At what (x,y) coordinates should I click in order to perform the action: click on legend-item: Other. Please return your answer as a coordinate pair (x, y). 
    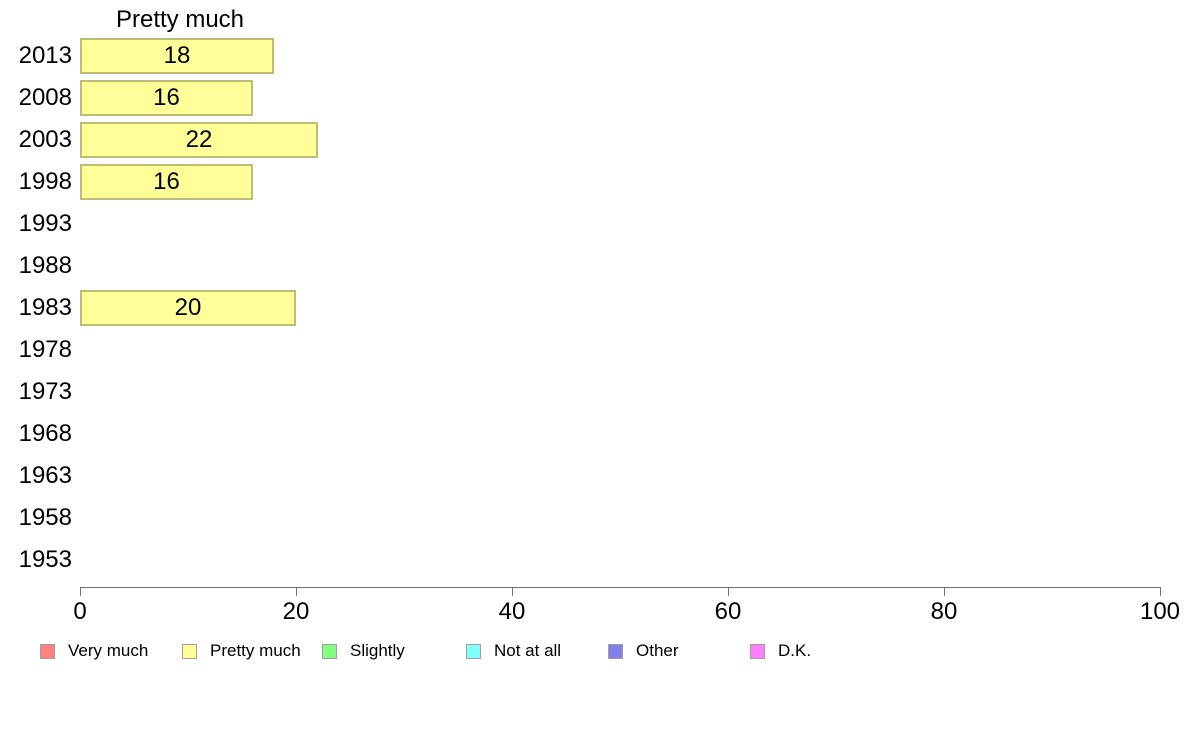
    Looking at the image, I should click on (643, 651).